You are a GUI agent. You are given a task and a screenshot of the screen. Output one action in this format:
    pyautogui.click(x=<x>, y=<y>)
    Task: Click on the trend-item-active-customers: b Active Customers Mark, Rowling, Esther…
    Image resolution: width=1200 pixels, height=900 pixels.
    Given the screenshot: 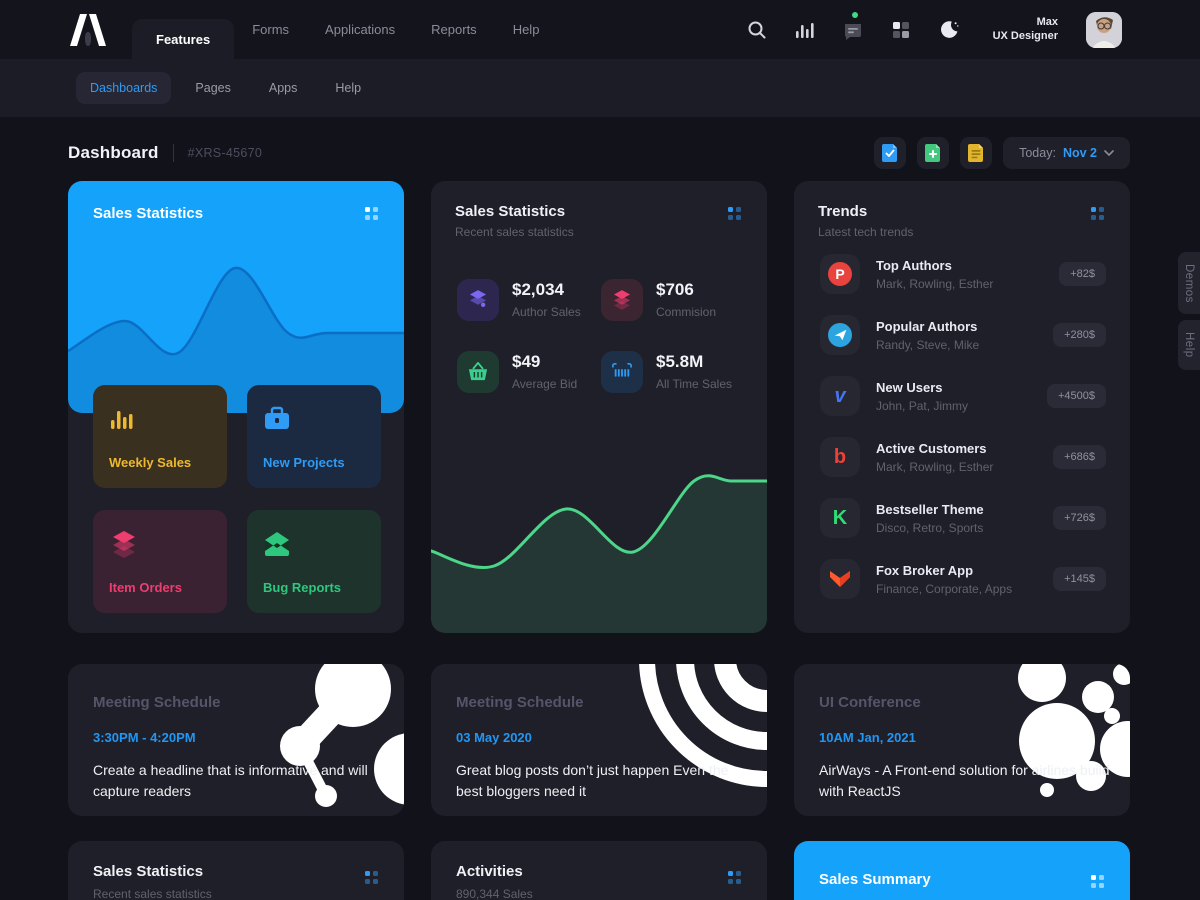 What is the action you would take?
    pyautogui.click(x=963, y=457)
    